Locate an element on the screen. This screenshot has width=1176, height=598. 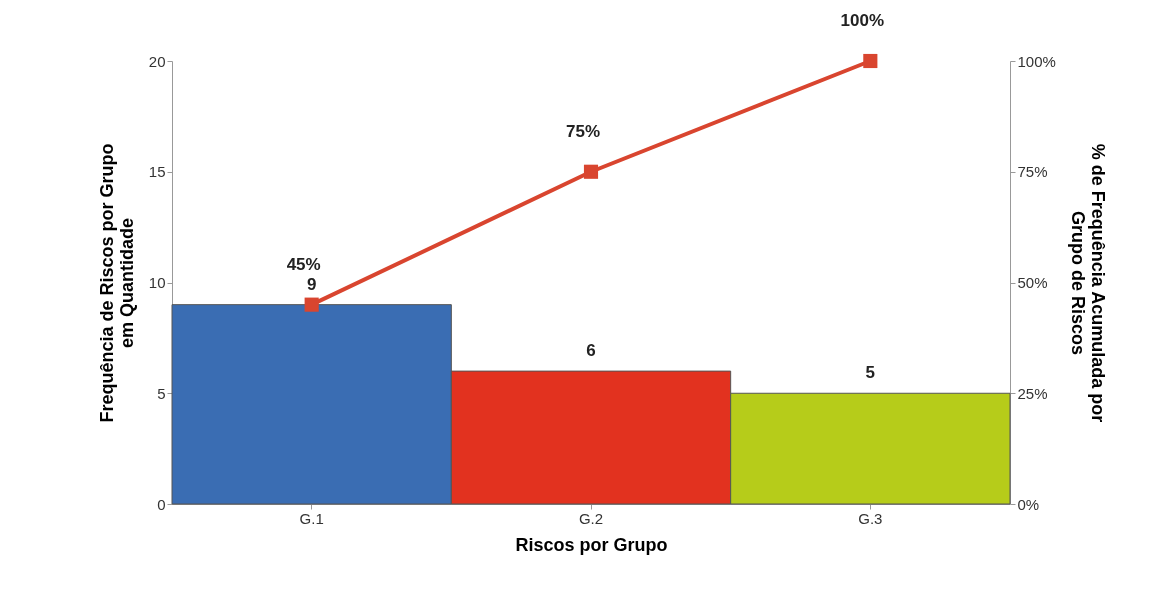
data-label: 5 is located at coordinates (870, 373).